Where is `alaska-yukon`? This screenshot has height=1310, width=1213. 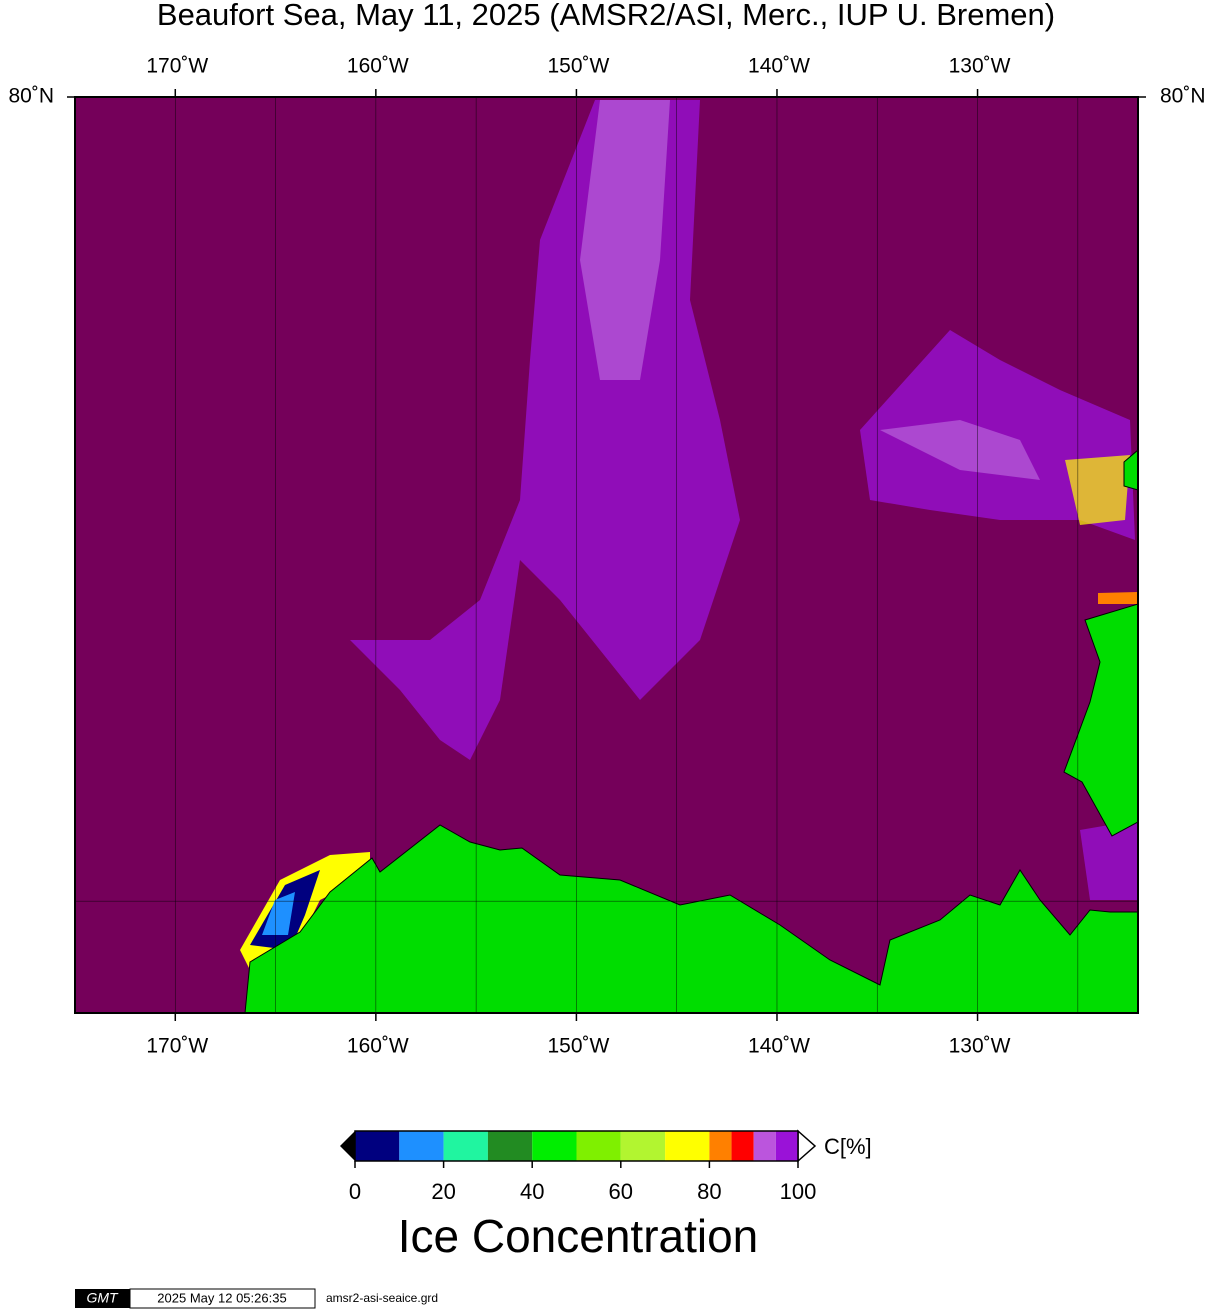 alaska-yukon is located at coordinates (691, 919).